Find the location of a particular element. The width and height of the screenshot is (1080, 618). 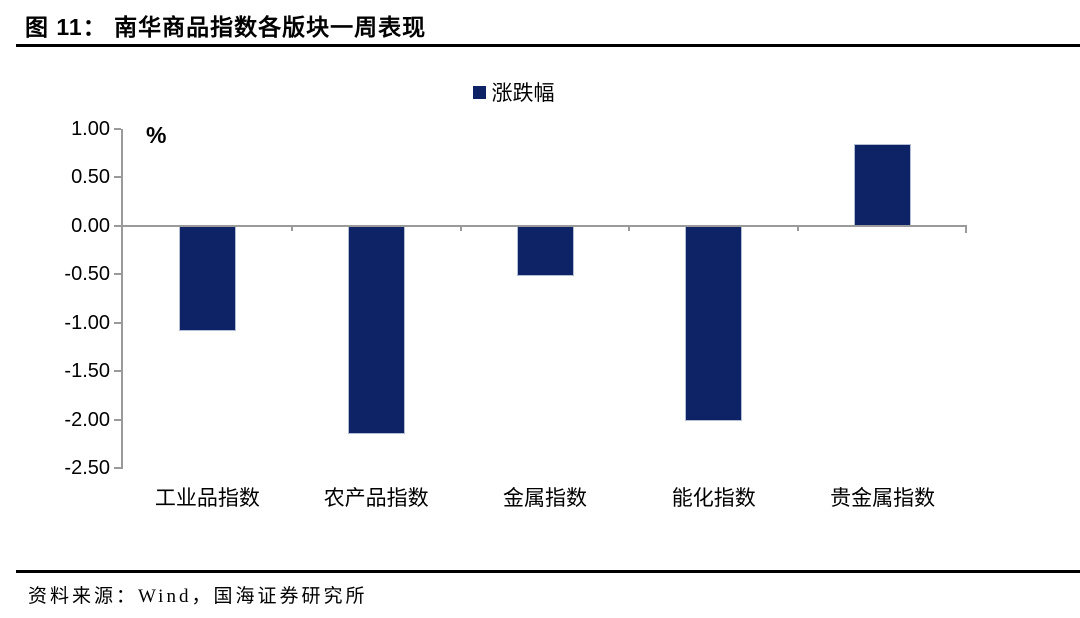

title-divider-rule is located at coordinates (548, 45).